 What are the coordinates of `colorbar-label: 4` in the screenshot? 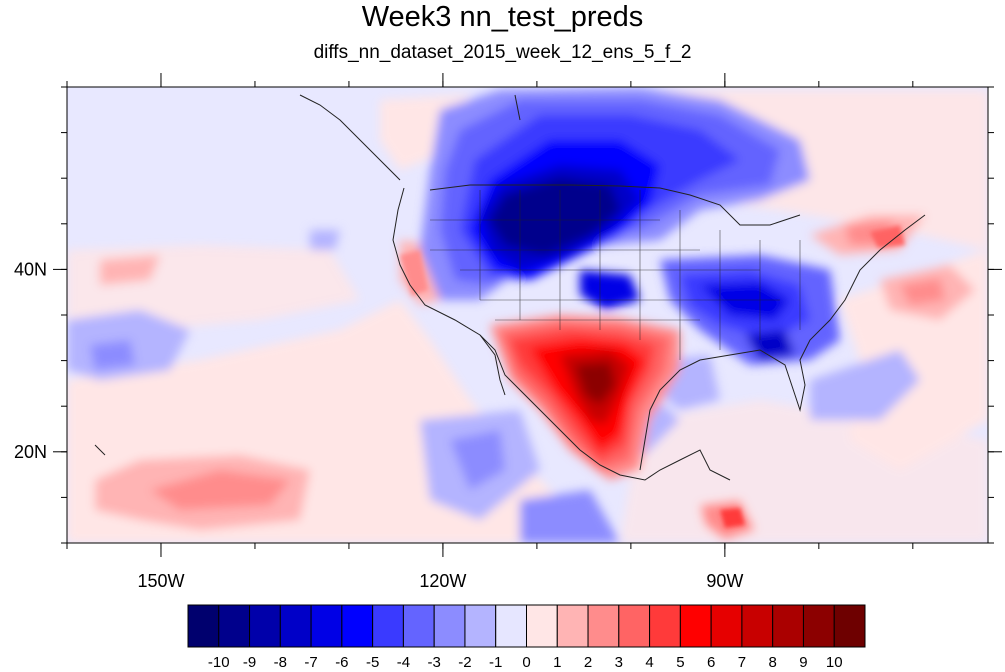 It's located at (649, 662).